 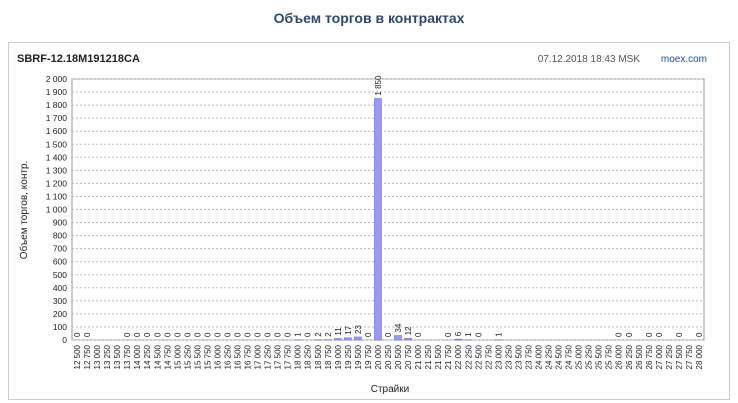 I want to click on y-tick-label: 1 200, so click(x=57, y=183).